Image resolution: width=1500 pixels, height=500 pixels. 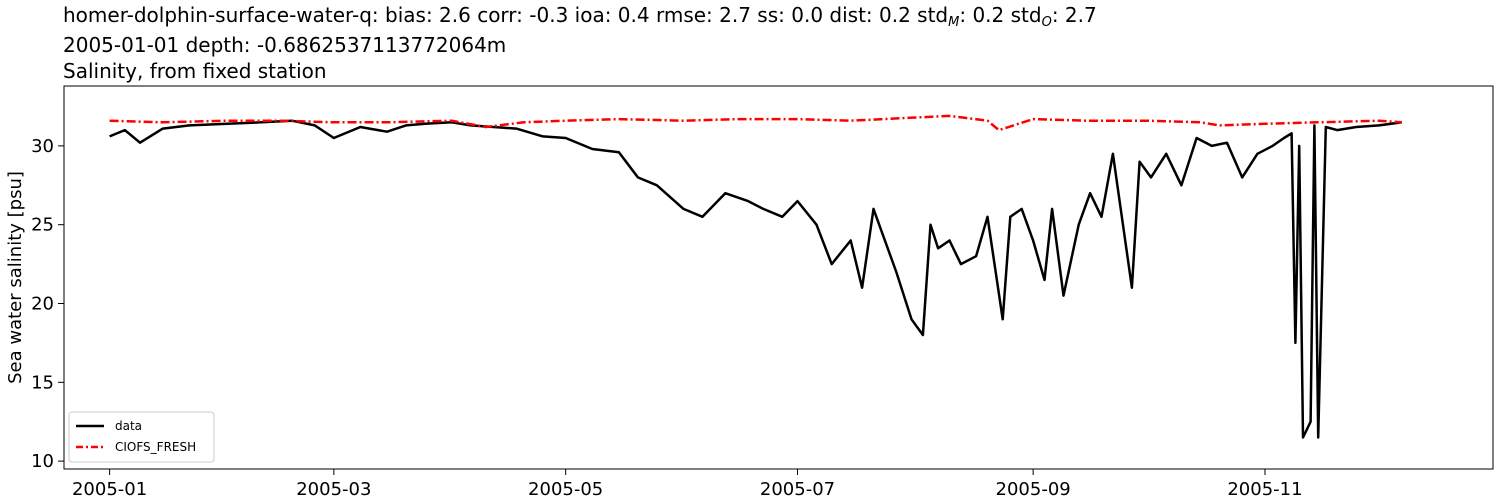 What do you see at coordinates (155, 447) in the screenshot?
I see `legend-label-1: CIOFS_FRESH` at bounding box center [155, 447].